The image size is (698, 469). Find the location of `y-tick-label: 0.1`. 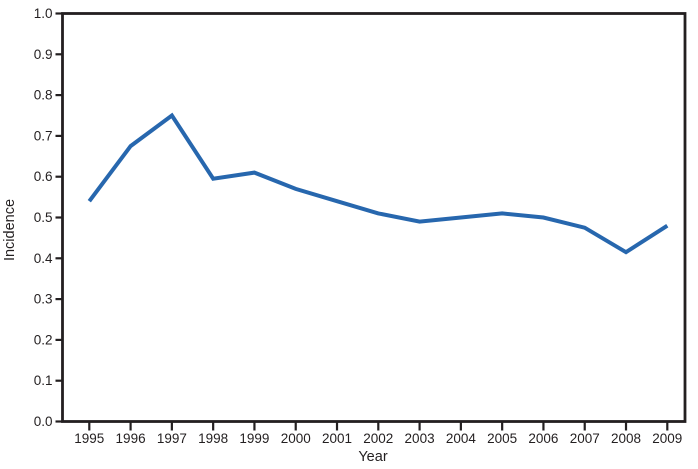

y-tick-label: 0.1 is located at coordinates (43, 380).